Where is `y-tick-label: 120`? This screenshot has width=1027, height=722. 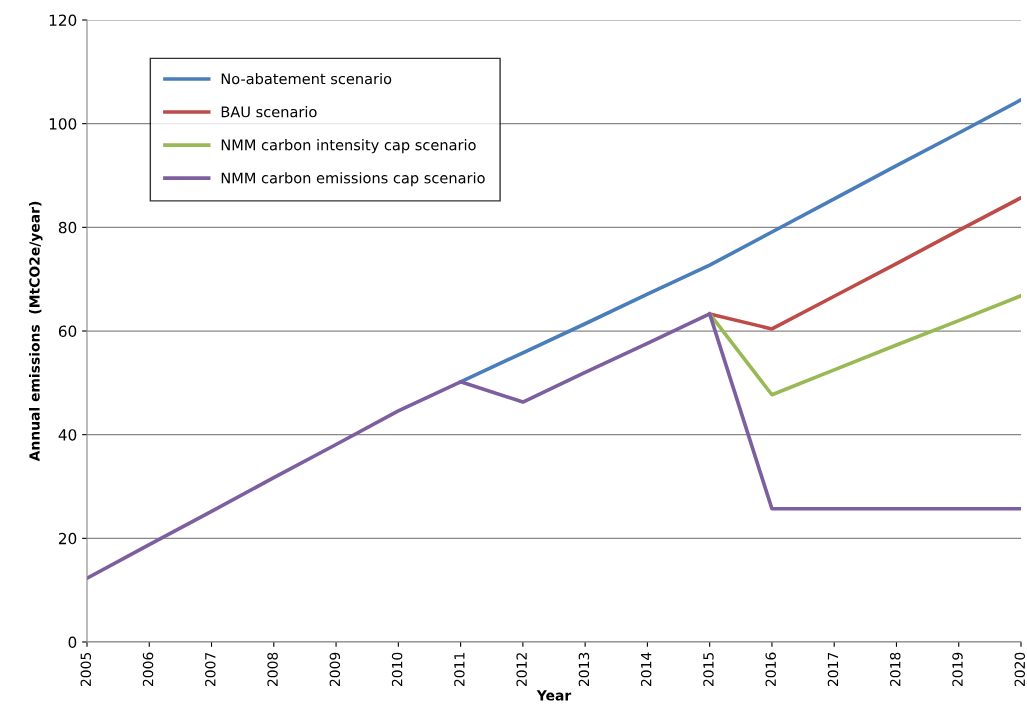
y-tick-label: 120 is located at coordinates (63, 20).